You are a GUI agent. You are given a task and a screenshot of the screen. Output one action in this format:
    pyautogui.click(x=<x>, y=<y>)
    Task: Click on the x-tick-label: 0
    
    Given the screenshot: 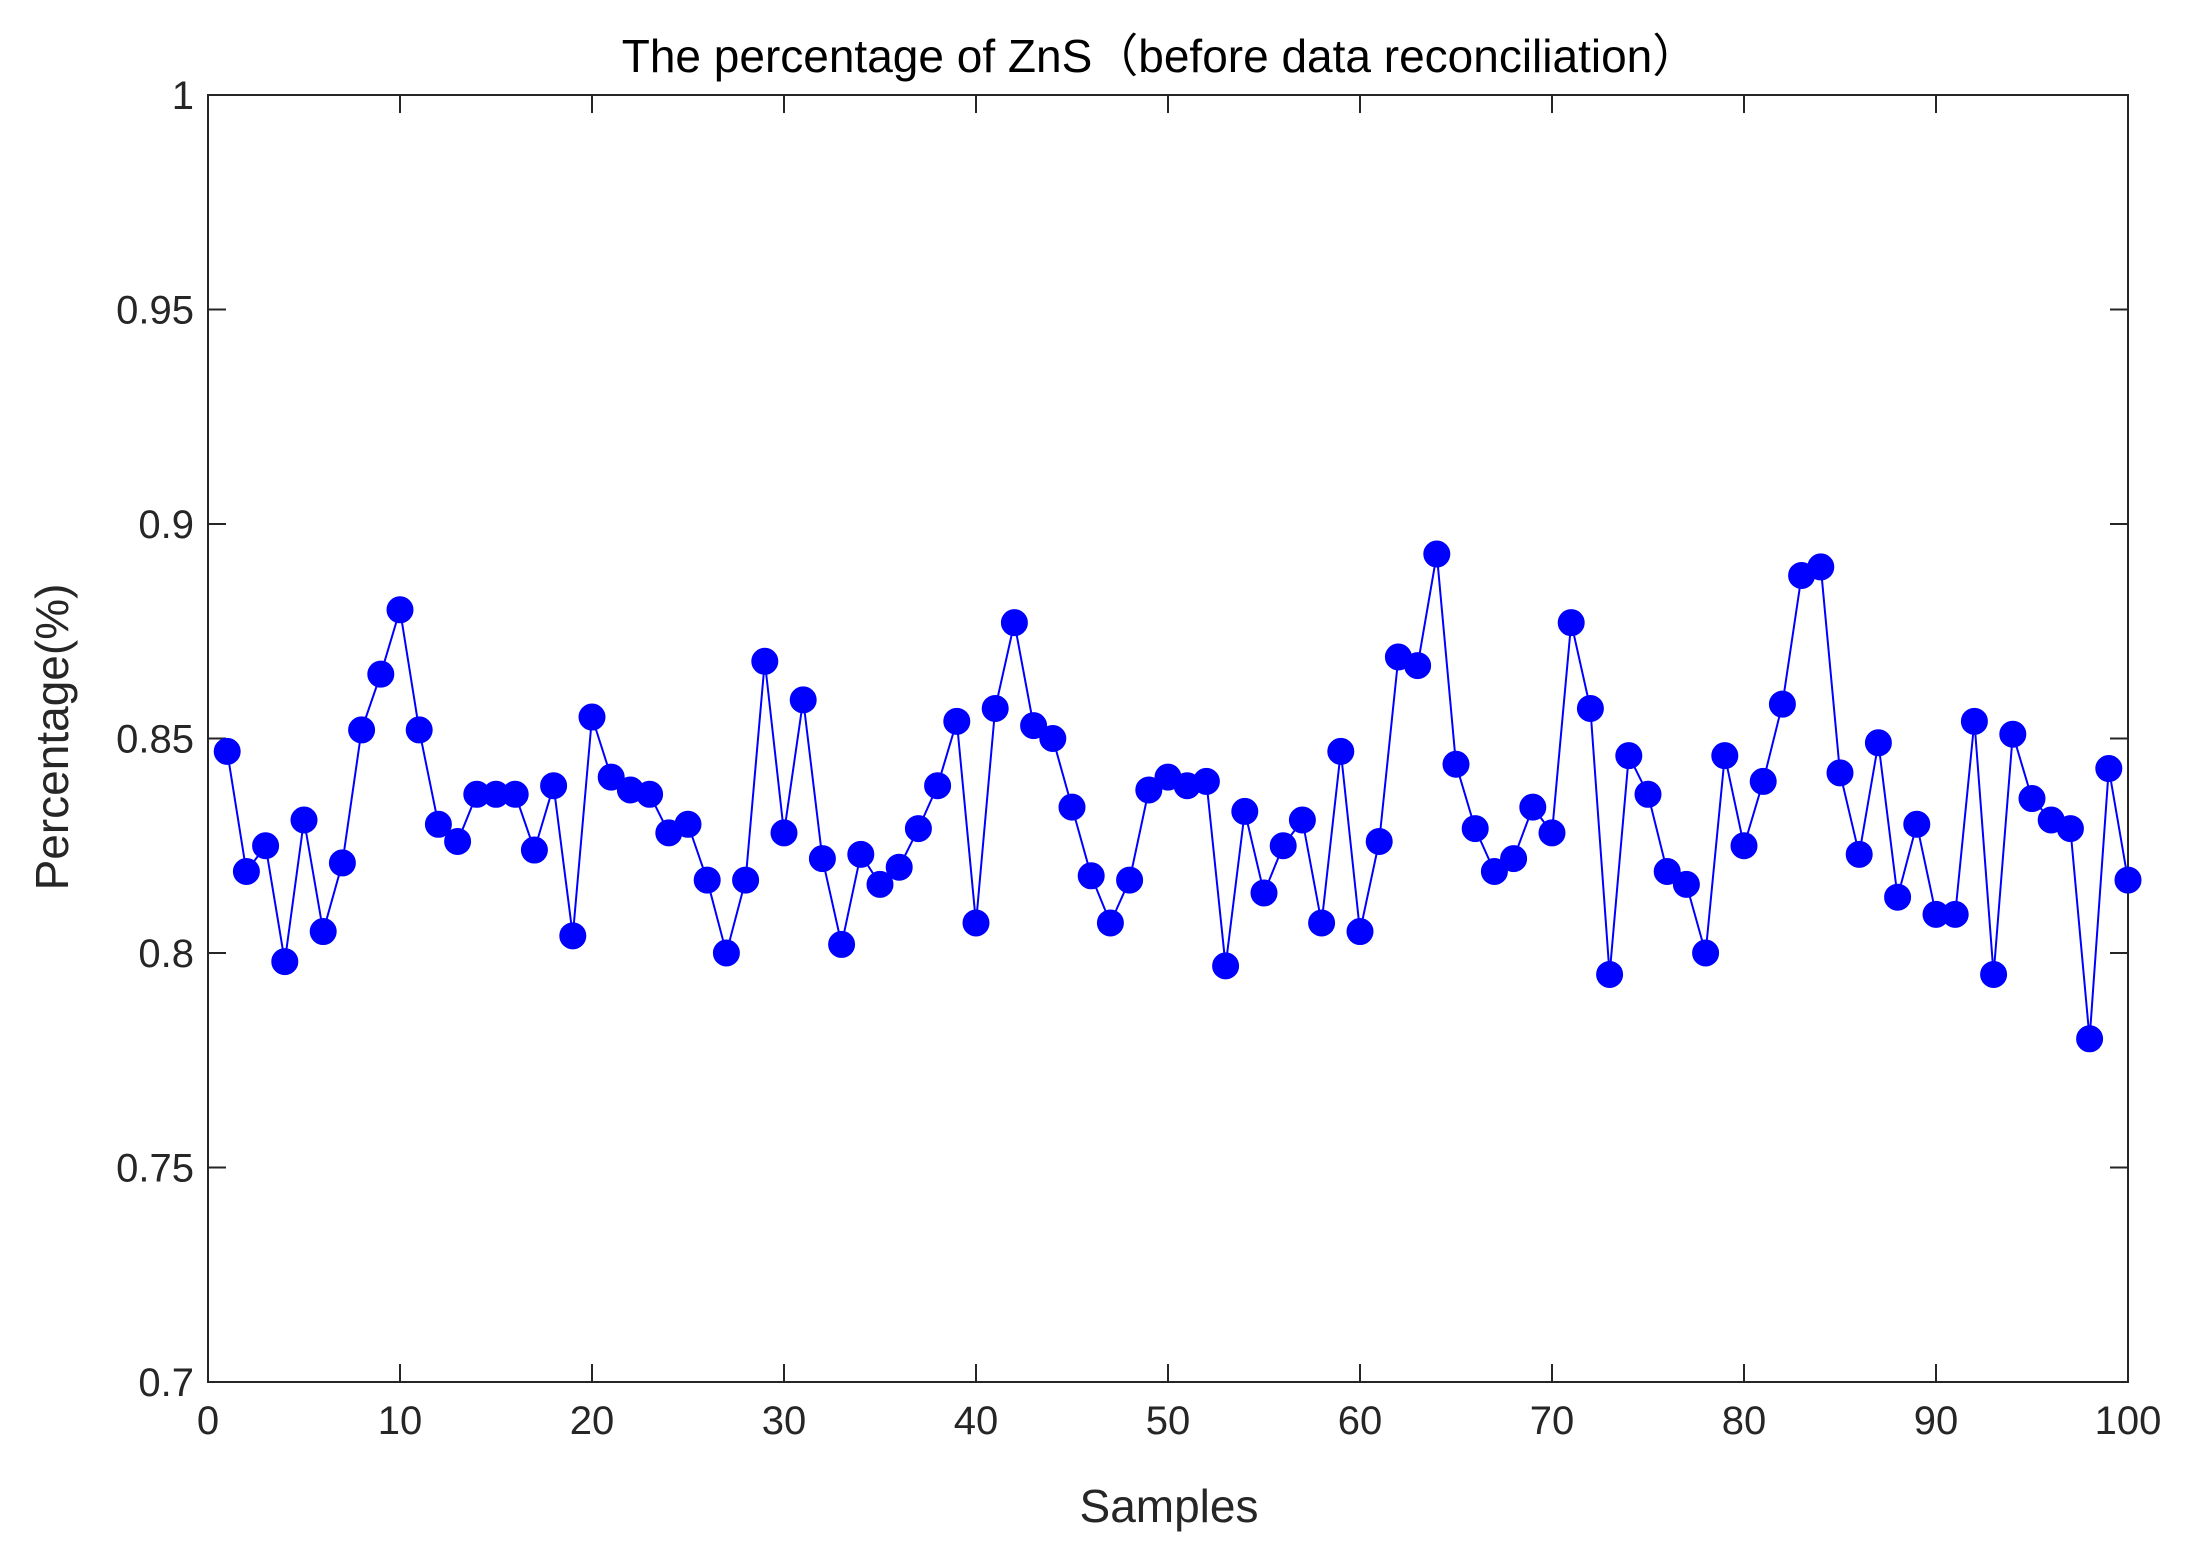 What is the action you would take?
    pyautogui.click(x=208, y=1421)
    